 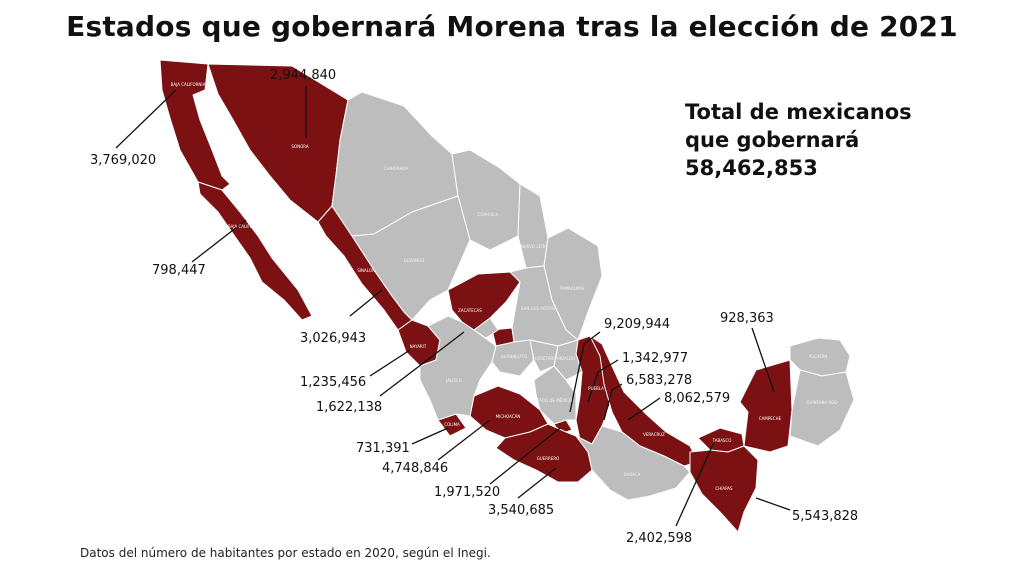 I want to click on population-label-zacatecas: 1,622,138, so click(x=349, y=407).